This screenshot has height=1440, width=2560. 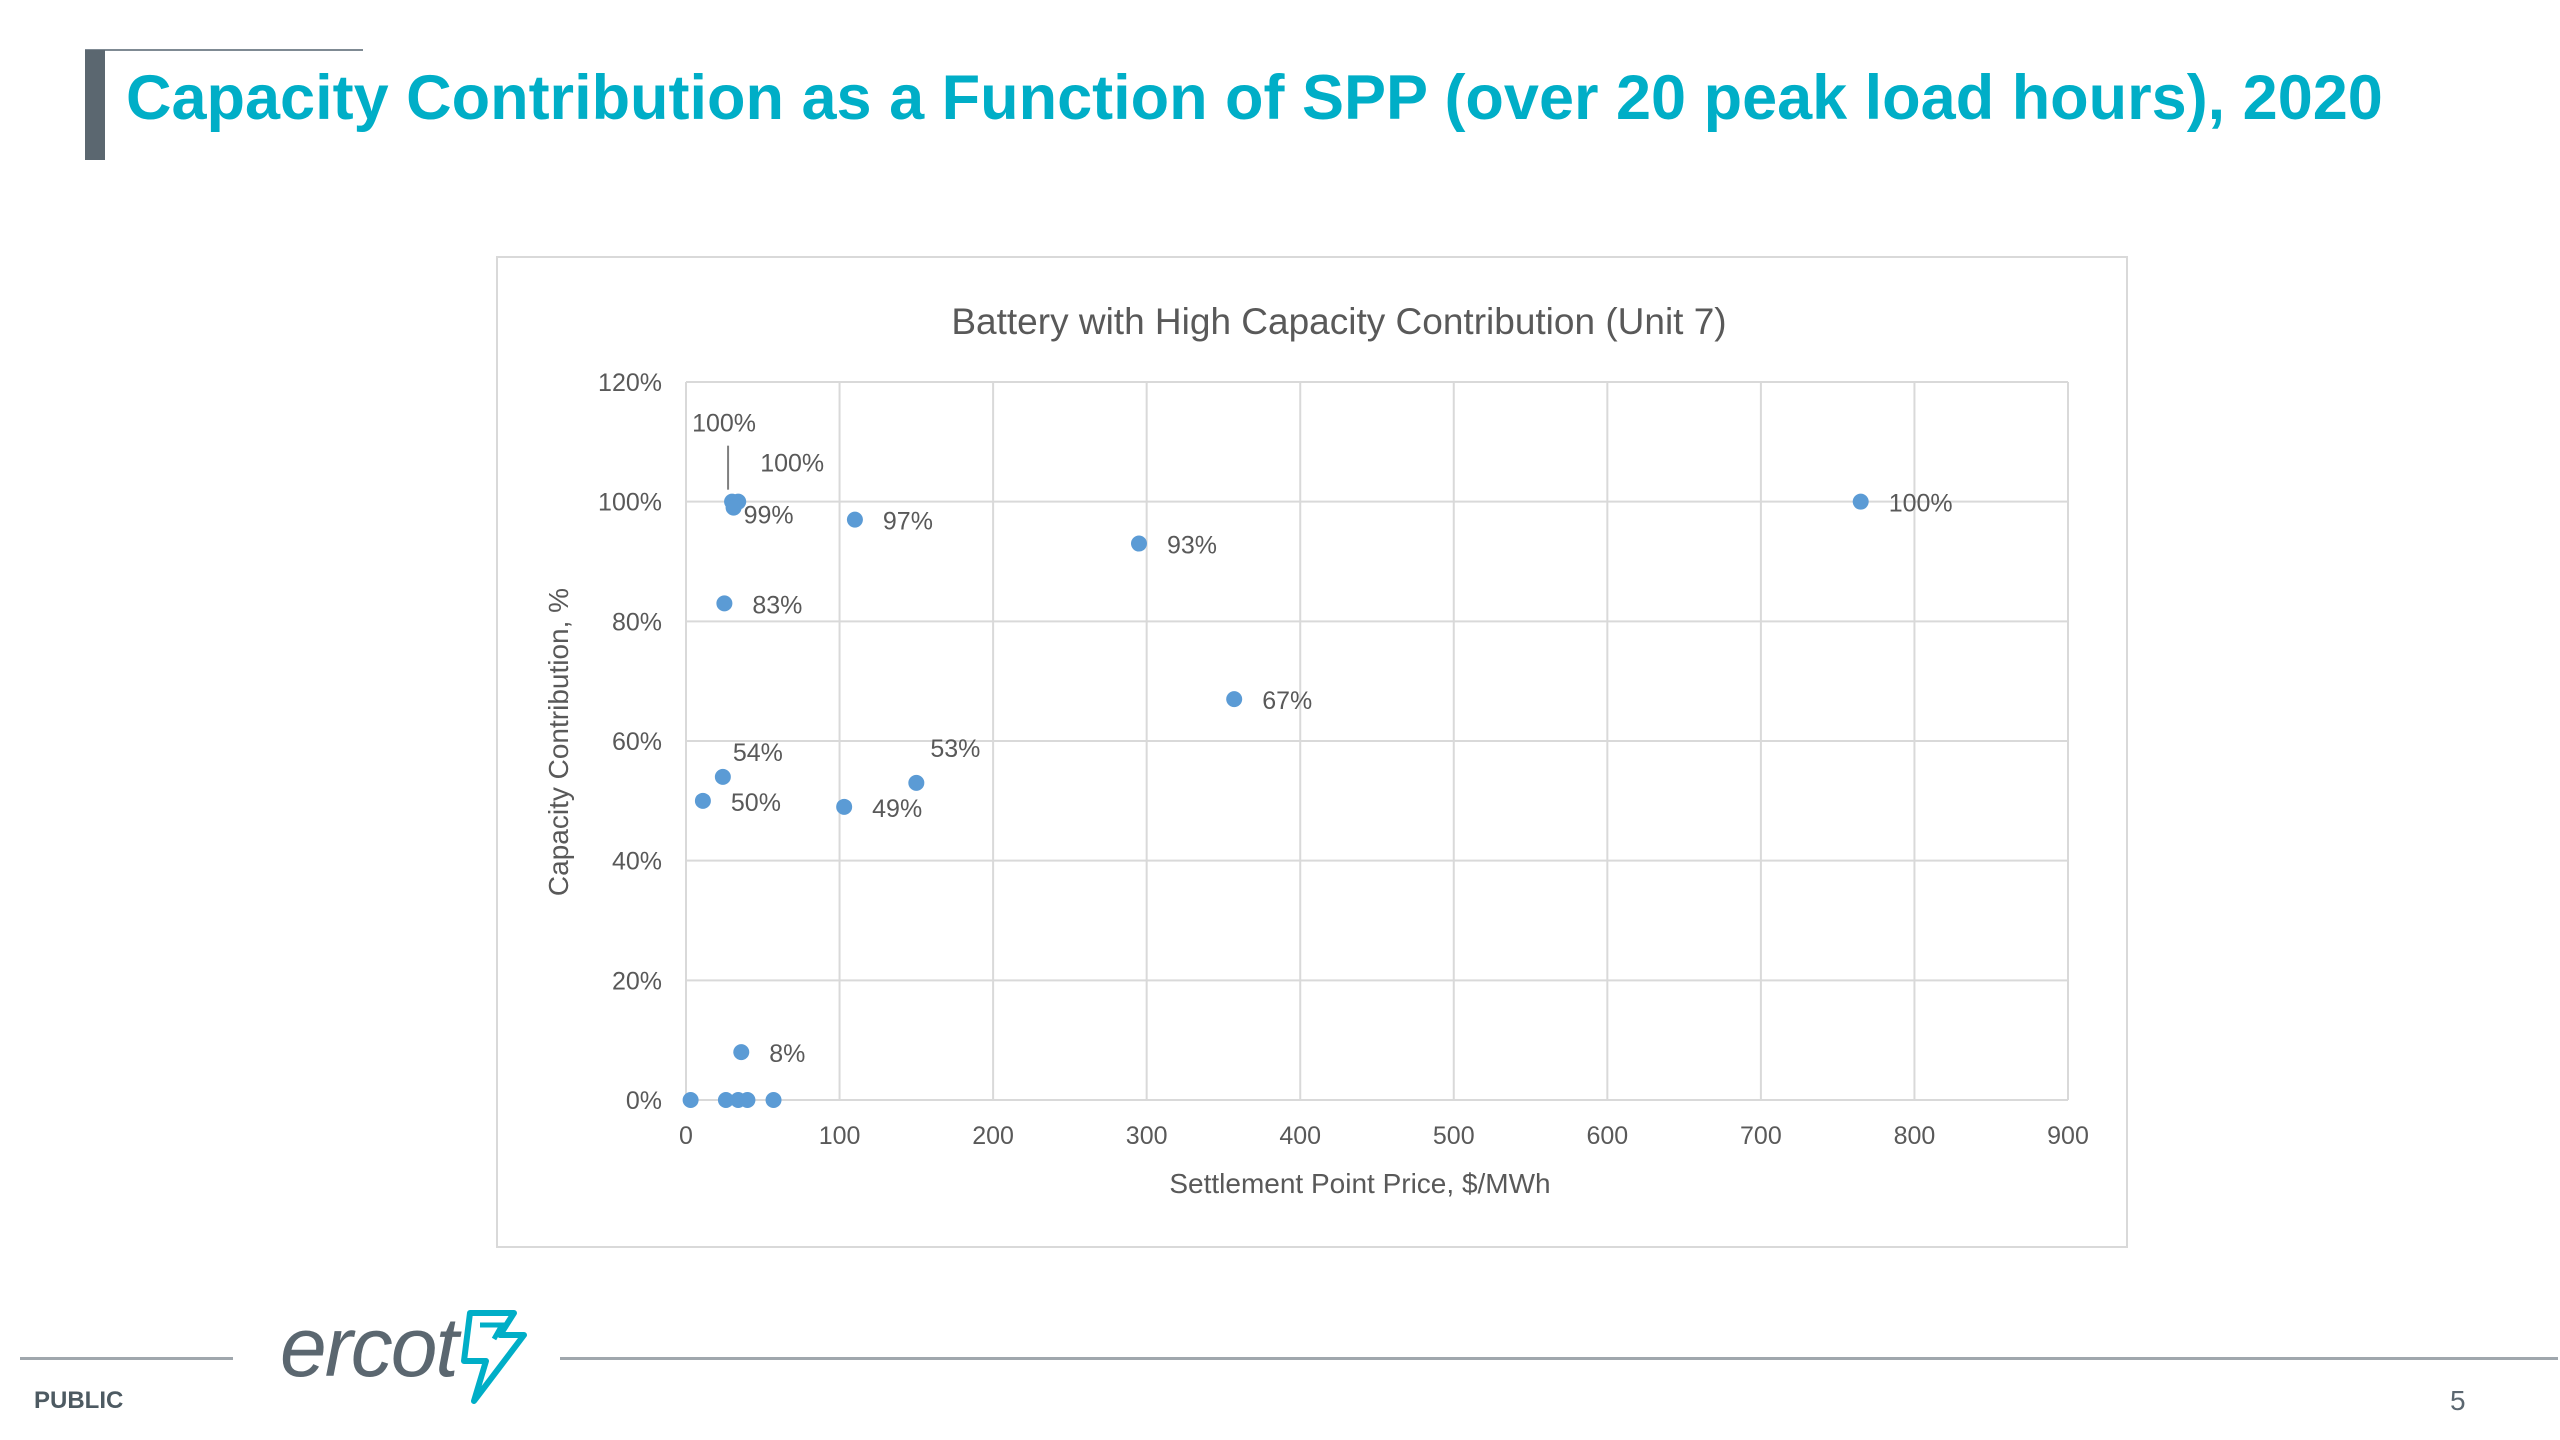 I want to click on x-tick-label: 300, so click(x=1147, y=1136).